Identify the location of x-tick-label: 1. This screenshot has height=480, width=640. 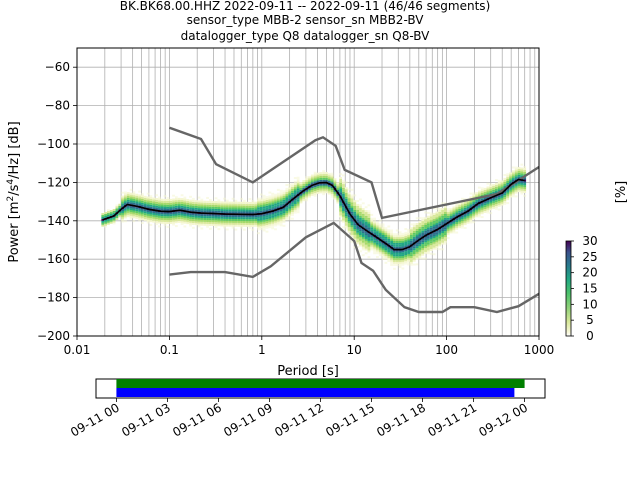
(262, 350).